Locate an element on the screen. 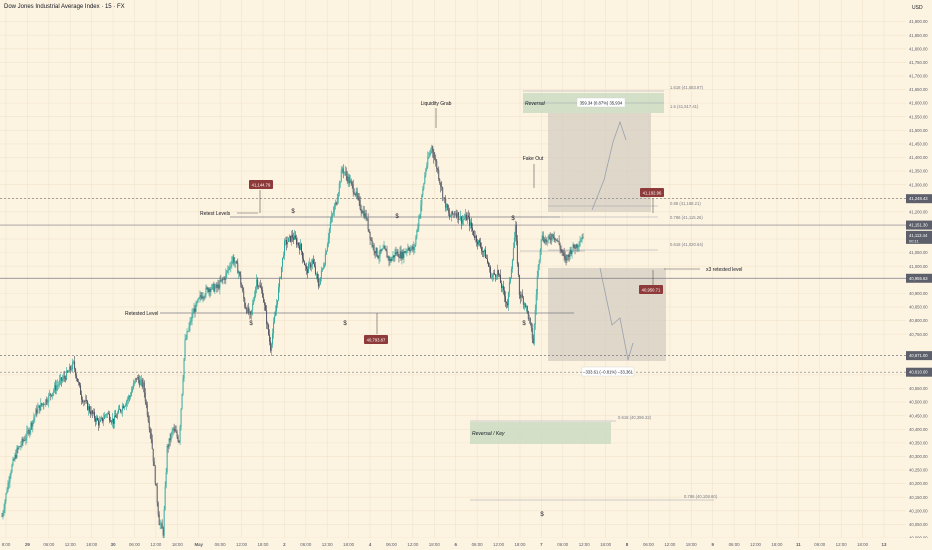 The height and width of the screenshot is (550, 932). x-tick-label: 2 is located at coordinates (284, 544).